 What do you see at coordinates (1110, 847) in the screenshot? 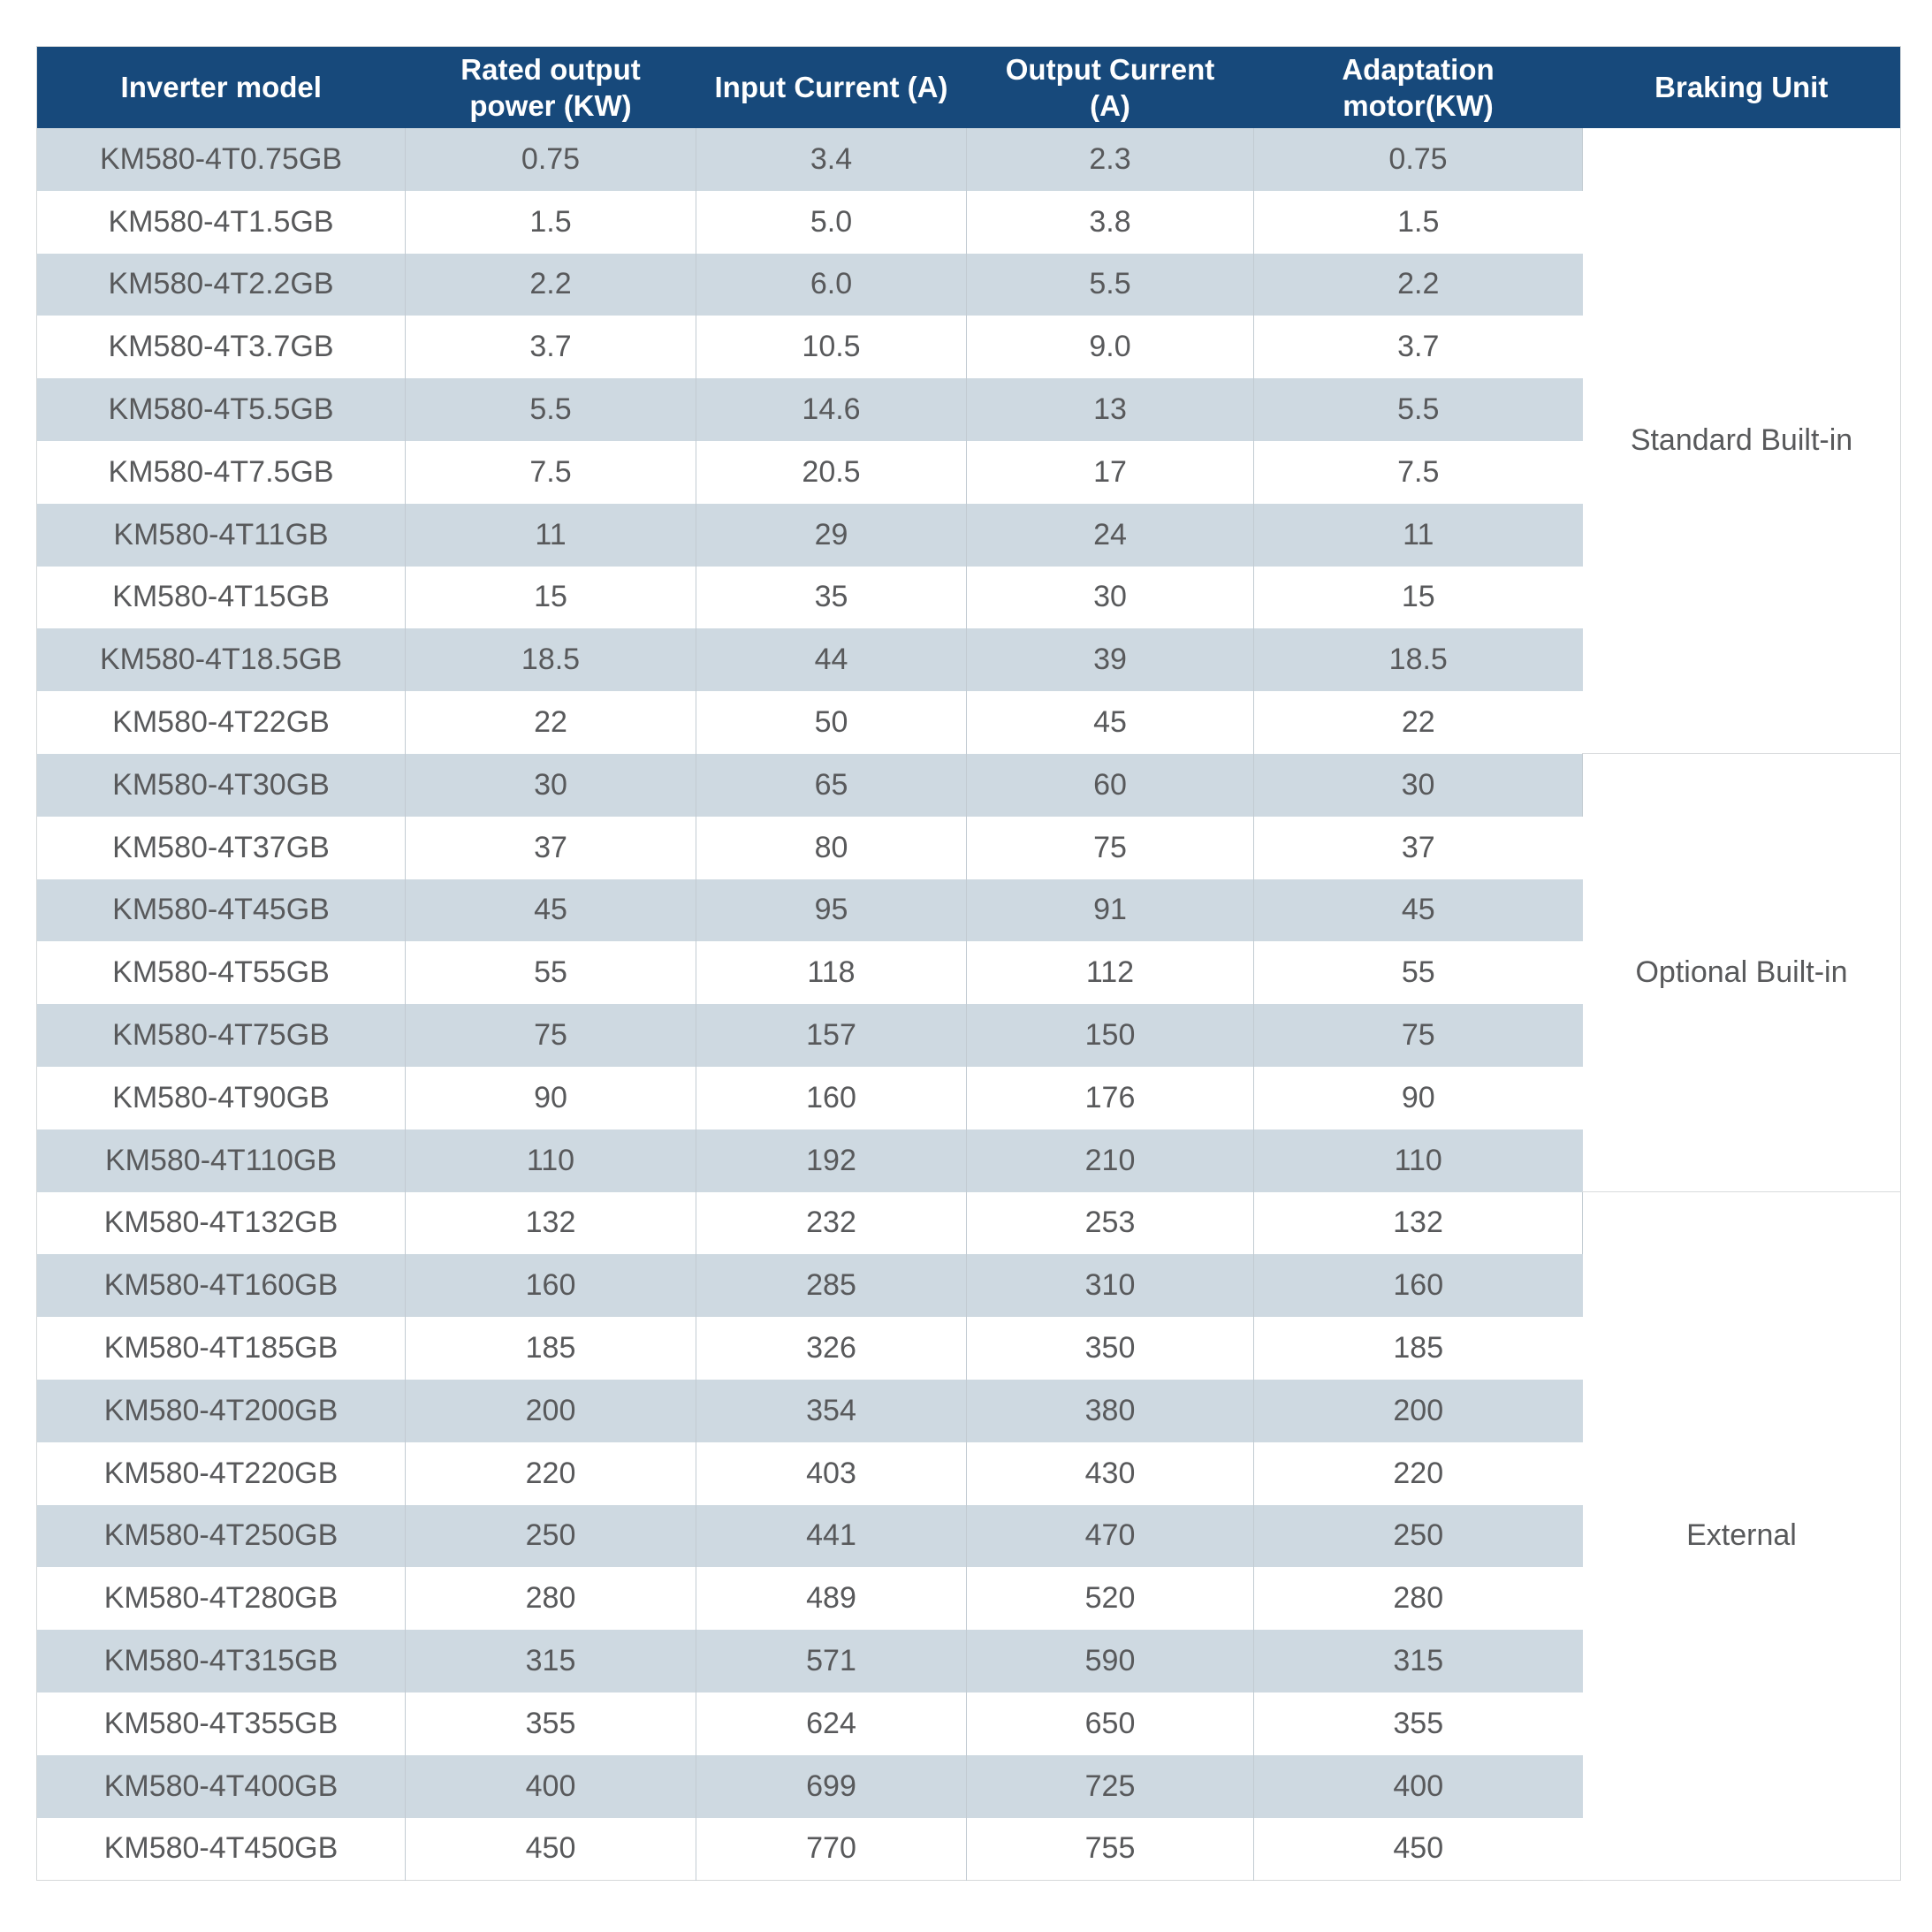
I see `output-current-cell: 75` at bounding box center [1110, 847].